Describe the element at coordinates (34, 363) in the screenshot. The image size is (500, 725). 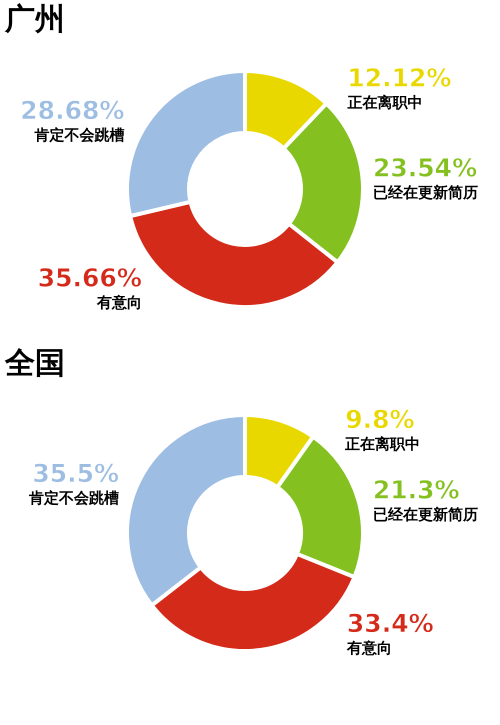
I see `chart-title: 全国` at that location.